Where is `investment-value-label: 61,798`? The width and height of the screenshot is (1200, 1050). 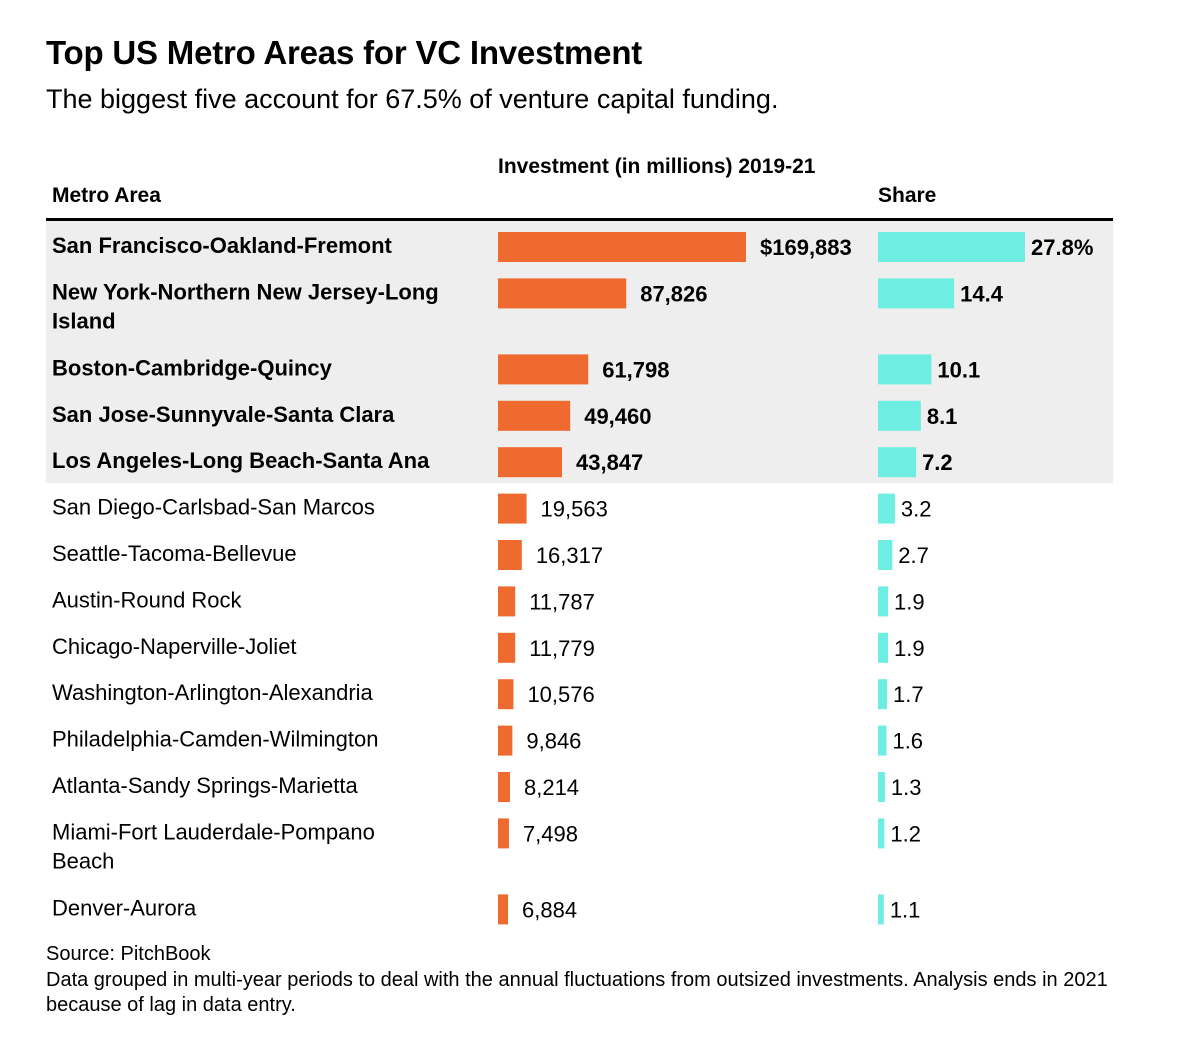
investment-value-label: 61,798 is located at coordinates (635, 369).